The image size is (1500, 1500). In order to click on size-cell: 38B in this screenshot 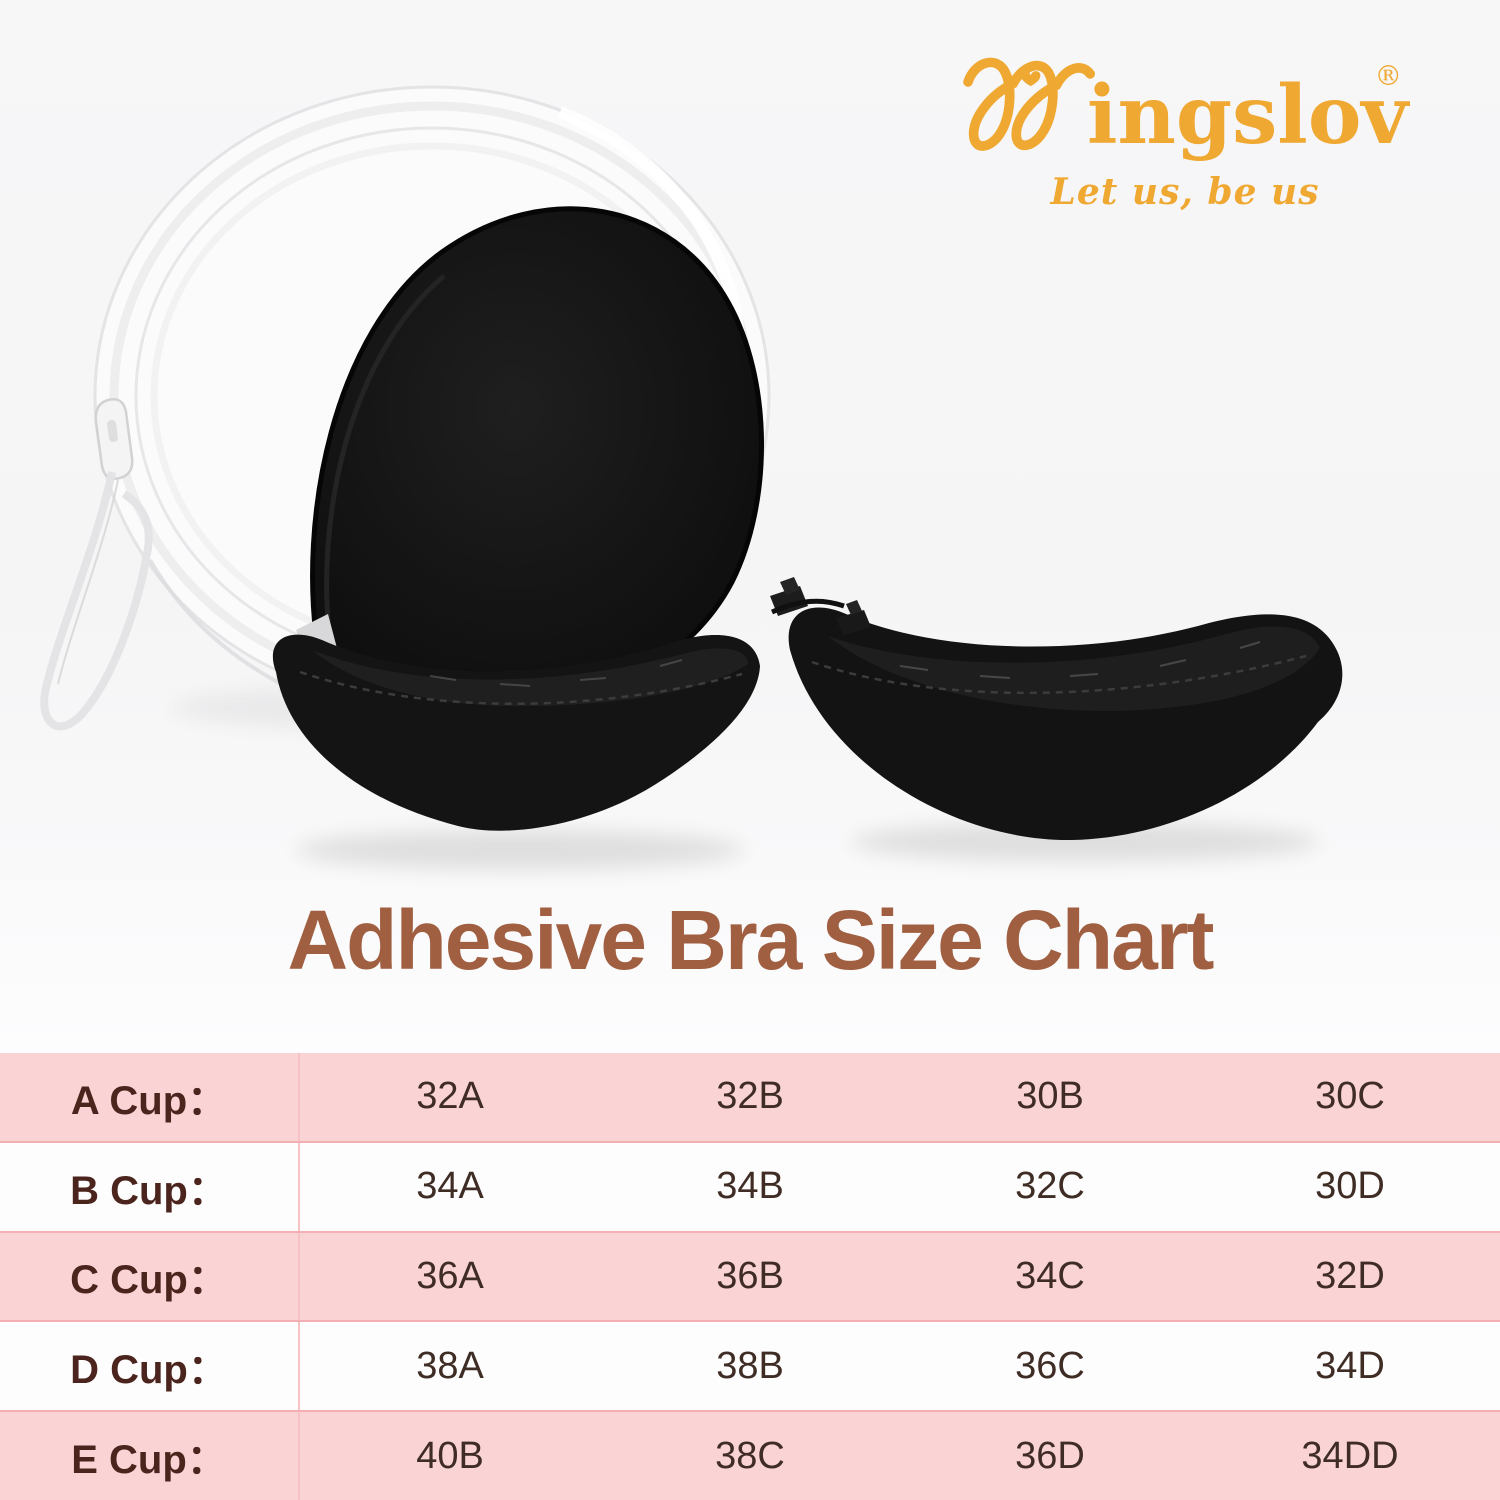, I will do `click(750, 1365)`.